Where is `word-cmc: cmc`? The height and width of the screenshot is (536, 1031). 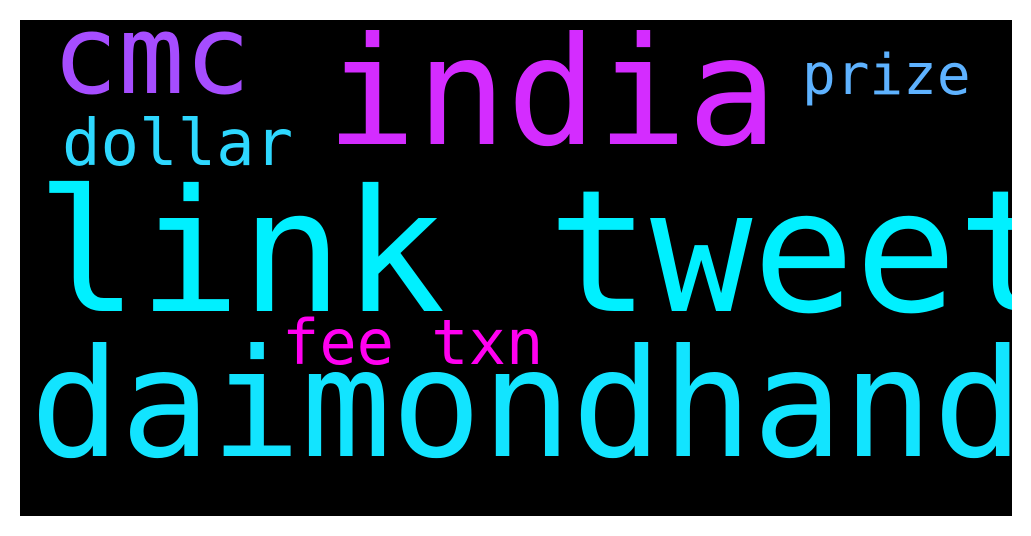
word-cmc: cmc is located at coordinates (151, 69).